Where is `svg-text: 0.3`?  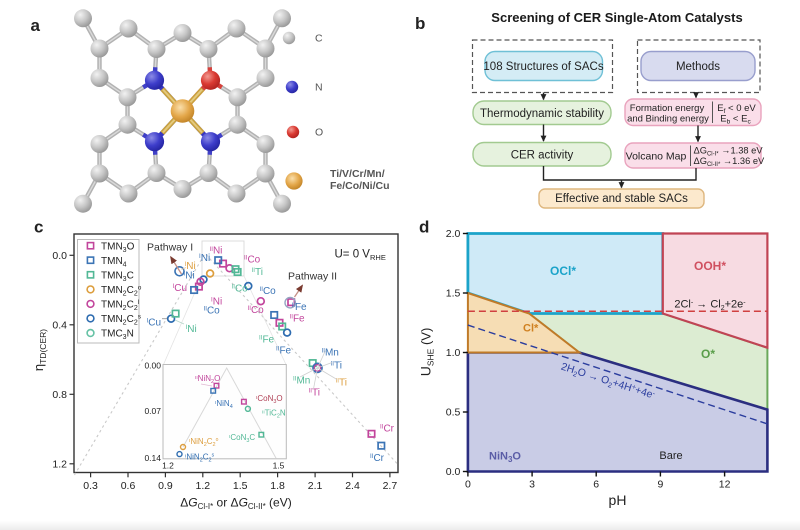 svg-text: 0.3 is located at coordinates (90, 486).